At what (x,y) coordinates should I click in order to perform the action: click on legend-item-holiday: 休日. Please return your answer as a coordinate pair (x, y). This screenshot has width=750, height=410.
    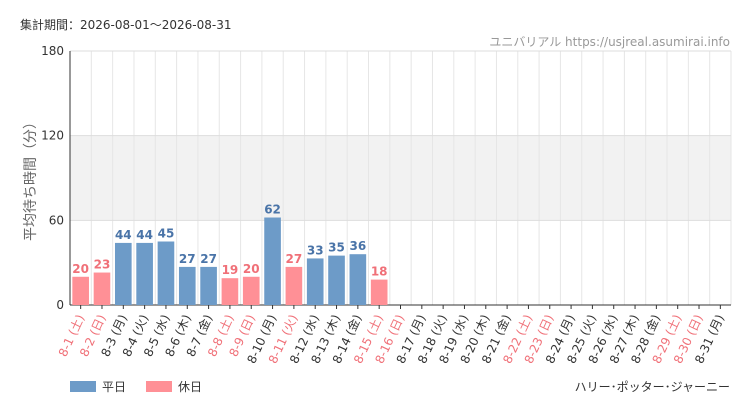
    Looking at the image, I should click on (174, 386).